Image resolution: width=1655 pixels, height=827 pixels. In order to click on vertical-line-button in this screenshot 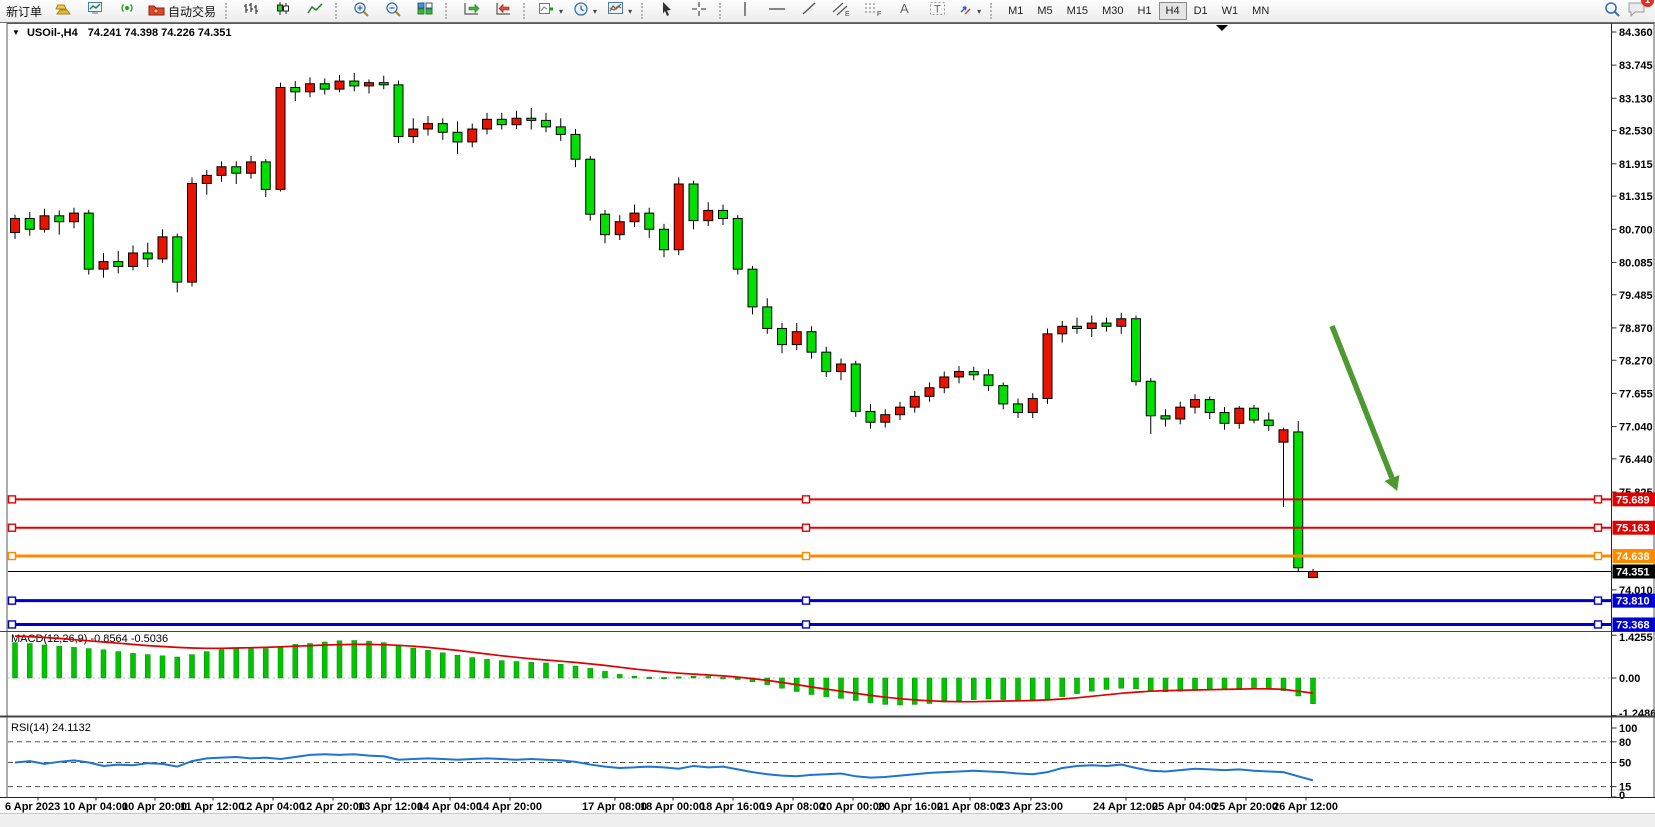, I will do `click(745, 11)`.